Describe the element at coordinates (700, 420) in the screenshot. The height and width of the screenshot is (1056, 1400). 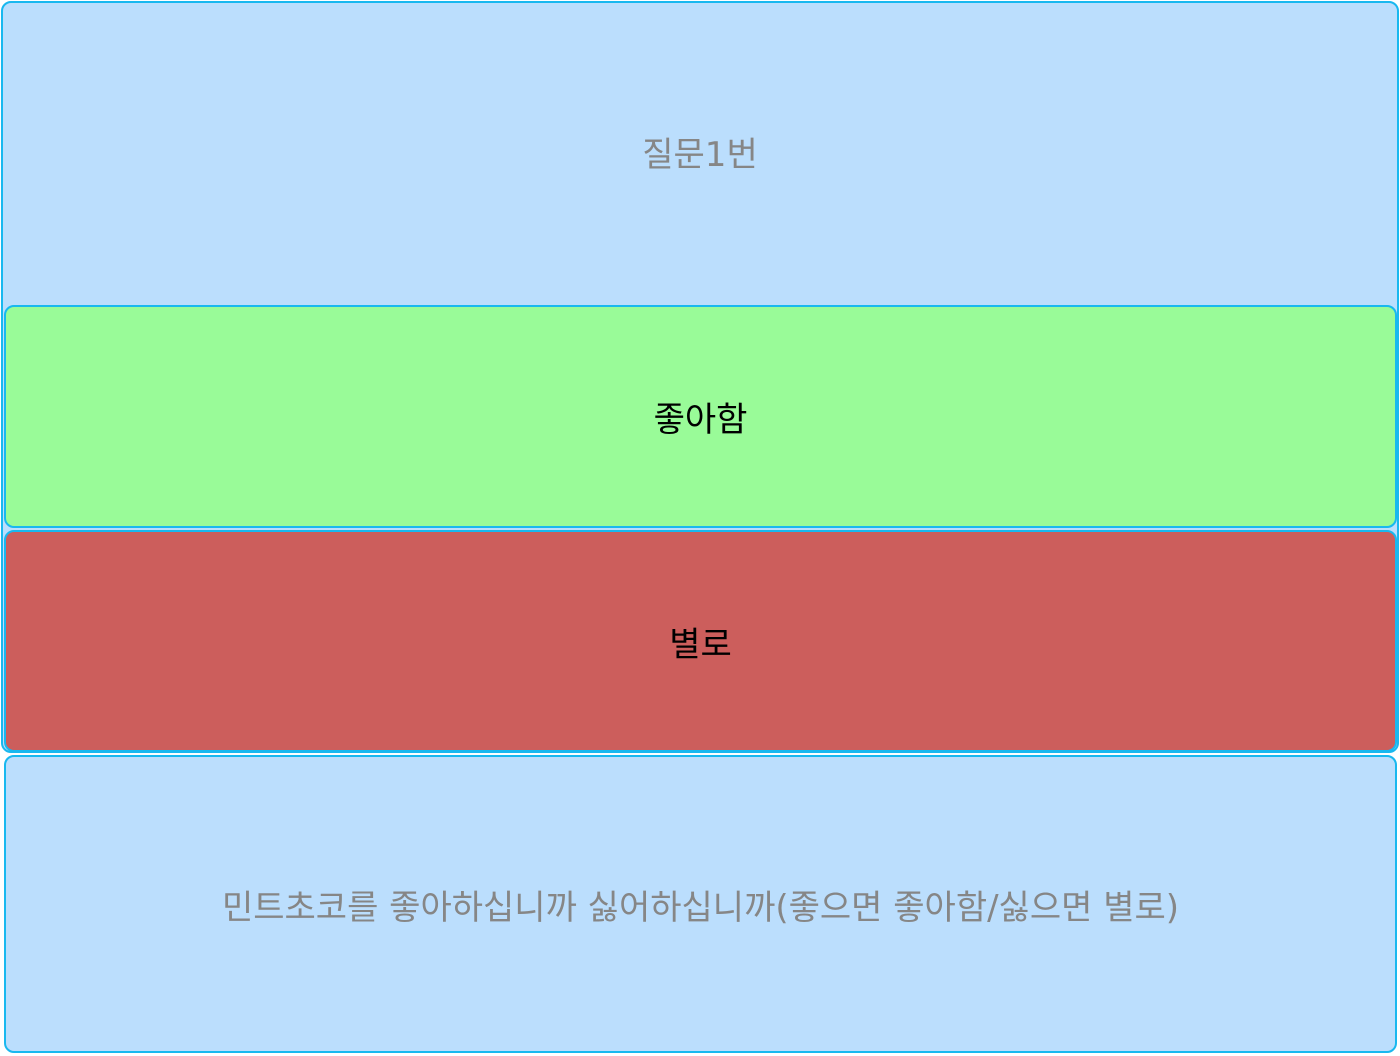
I see `like-button-label: 좋아함` at that location.